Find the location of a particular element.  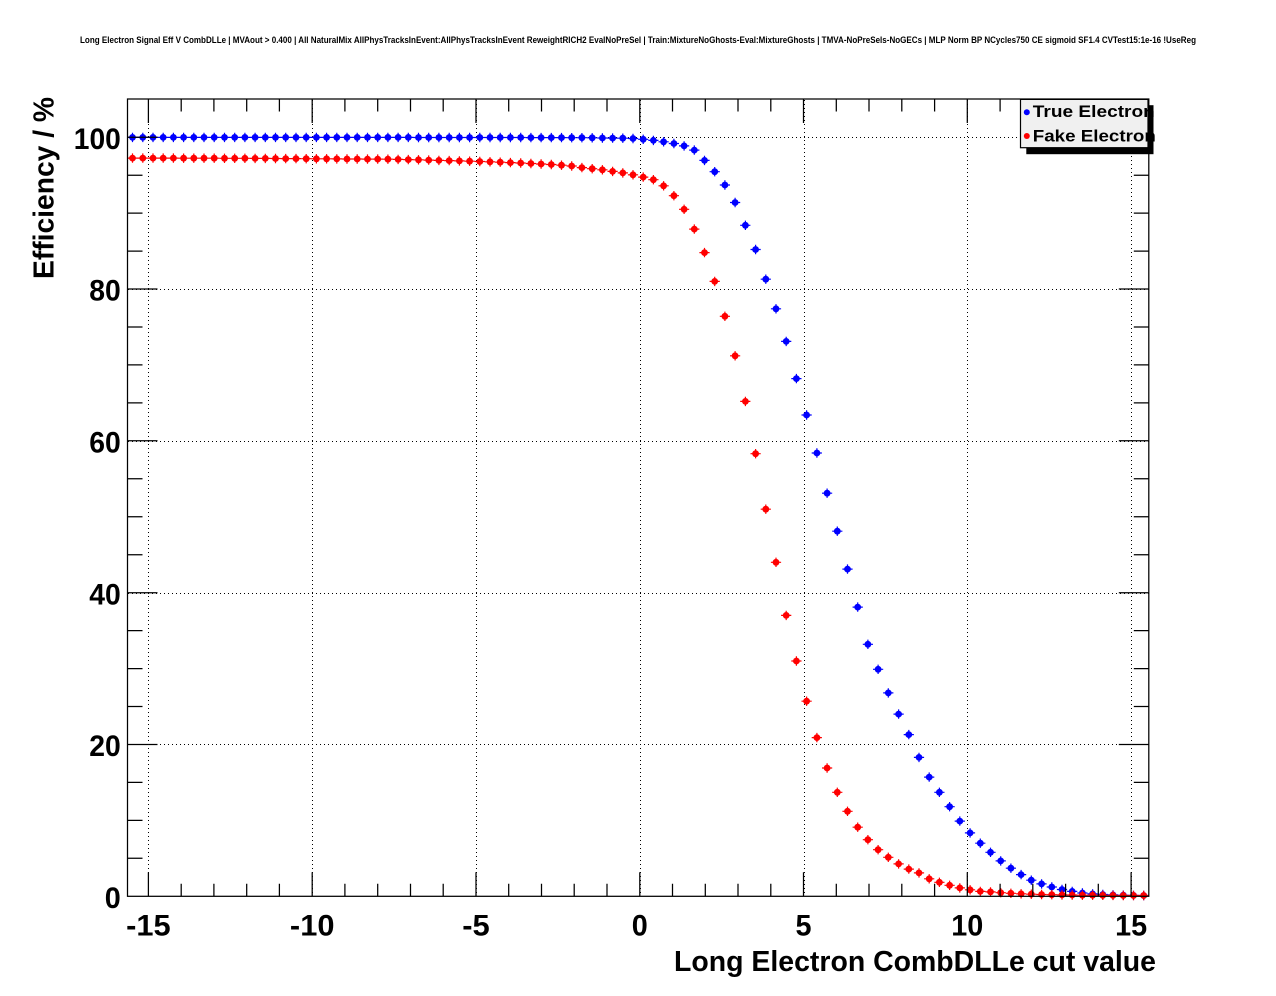

svg-text: 10 is located at coordinates (967, 926).